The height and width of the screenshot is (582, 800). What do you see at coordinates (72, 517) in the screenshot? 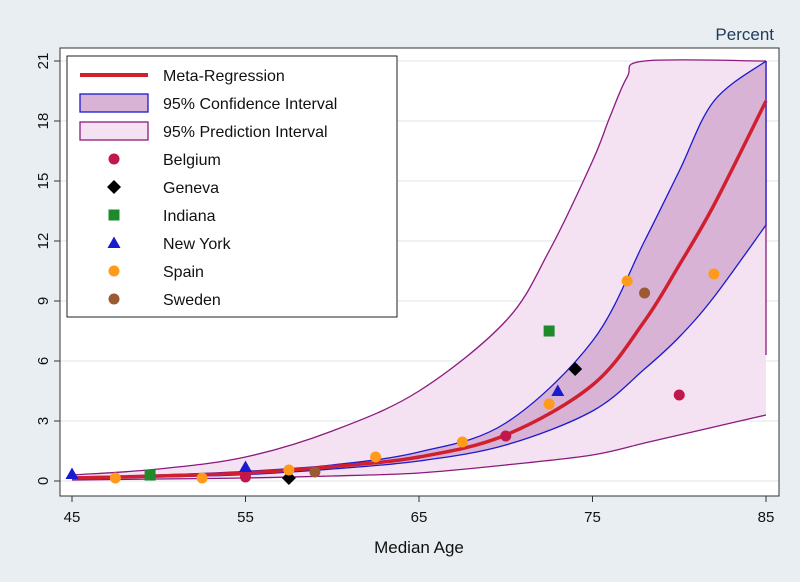
I see `x-tick-label: 45` at bounding box center [72, 517].